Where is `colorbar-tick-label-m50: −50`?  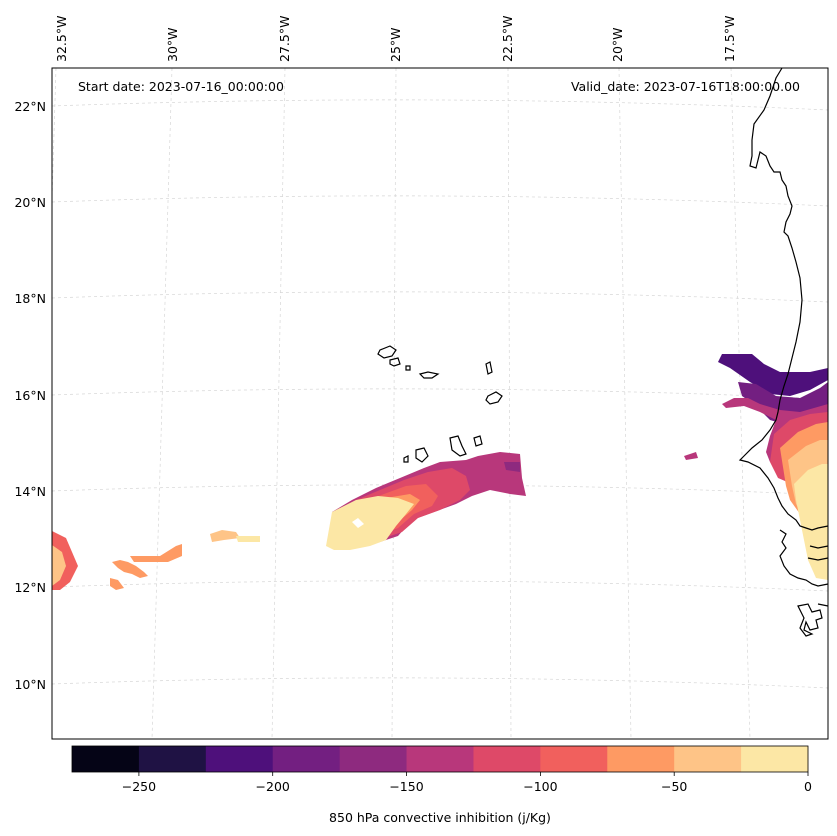 colorbar-tick-label-m50: −50 is located at coordinates (674, 786).